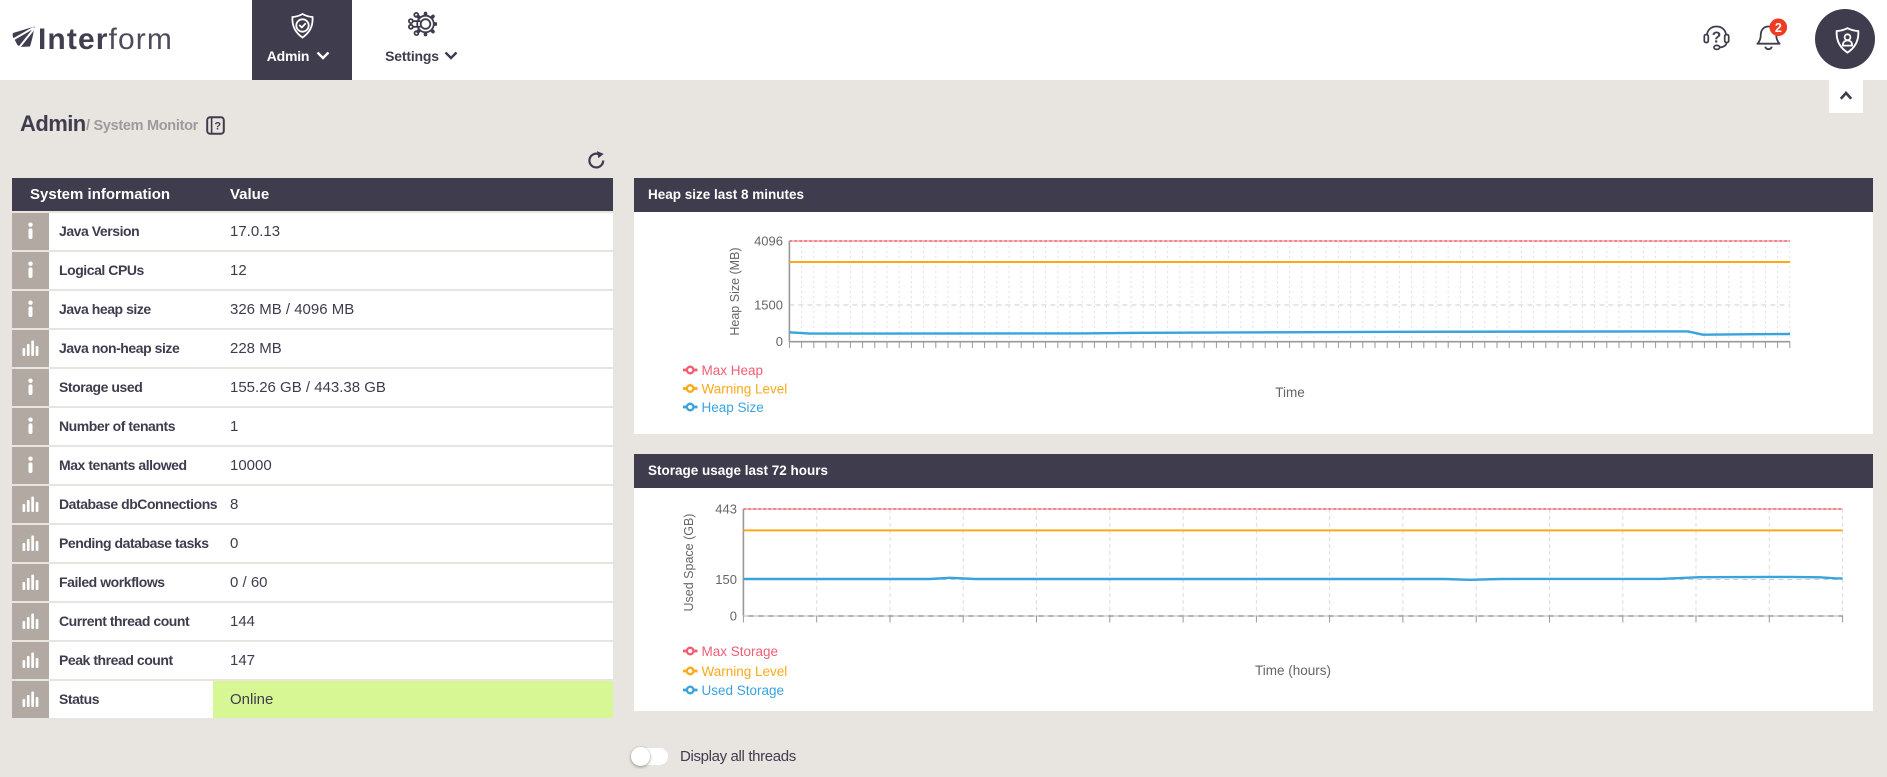 The width and height of the screenshot is (1887, 777). Describe the element at coordinates (735, 291) in the screenshot. I see `svg-text: Heap Size (MB)` at that location.